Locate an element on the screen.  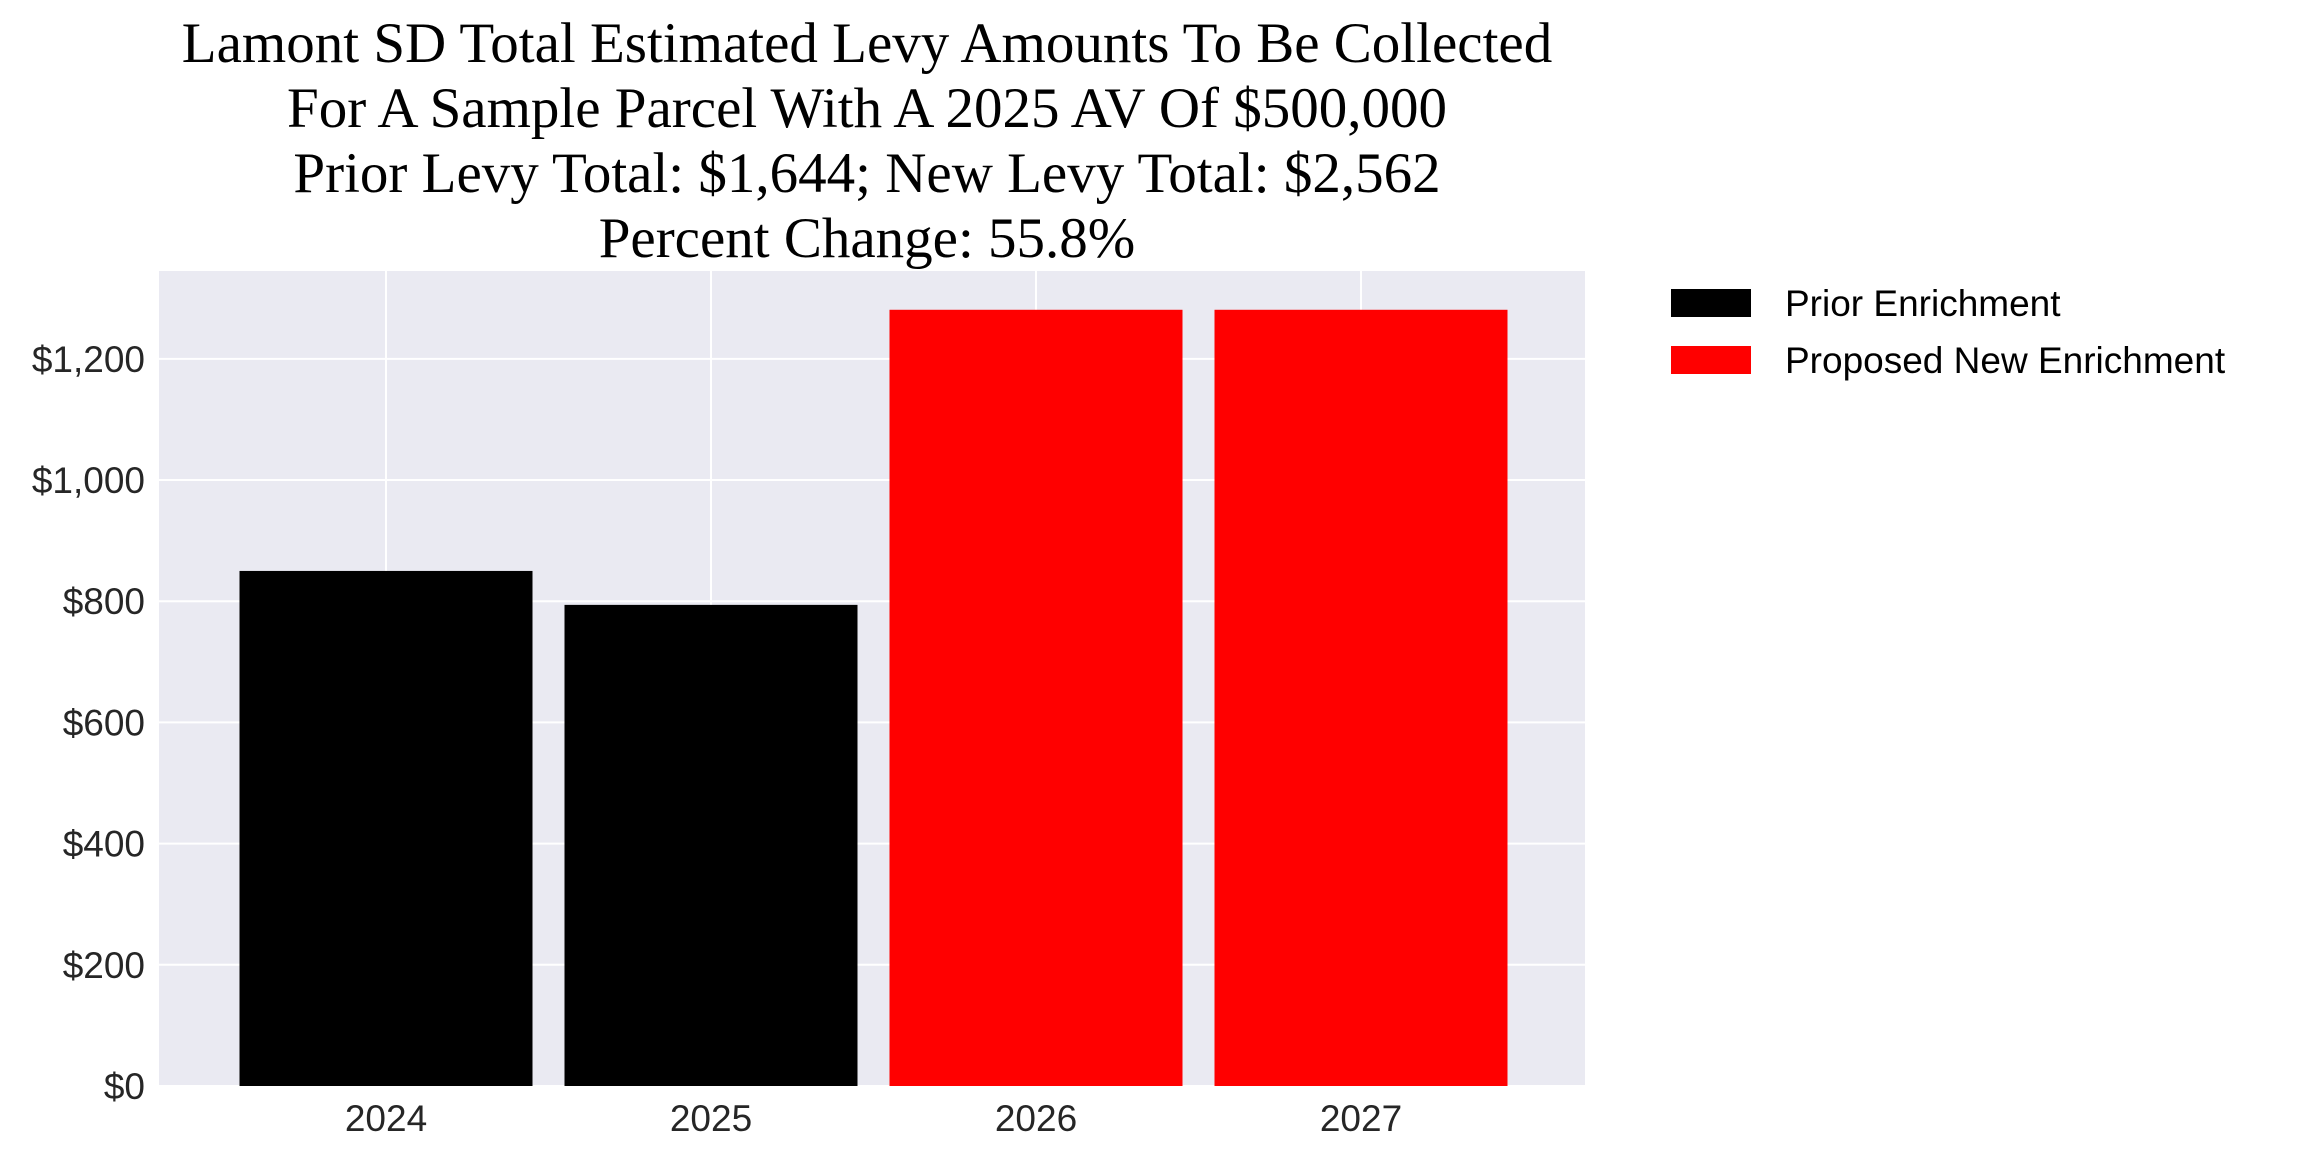
y-axis-ticks: $0 $200 $400 $600 $800 $1,000 $1,200 is located at coordinates (88, 723).